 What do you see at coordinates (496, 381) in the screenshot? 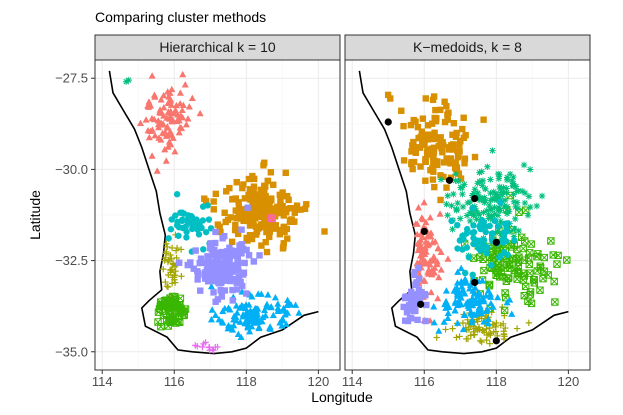
I see `x-tick-label: 118` at bounding box center [496, 381].